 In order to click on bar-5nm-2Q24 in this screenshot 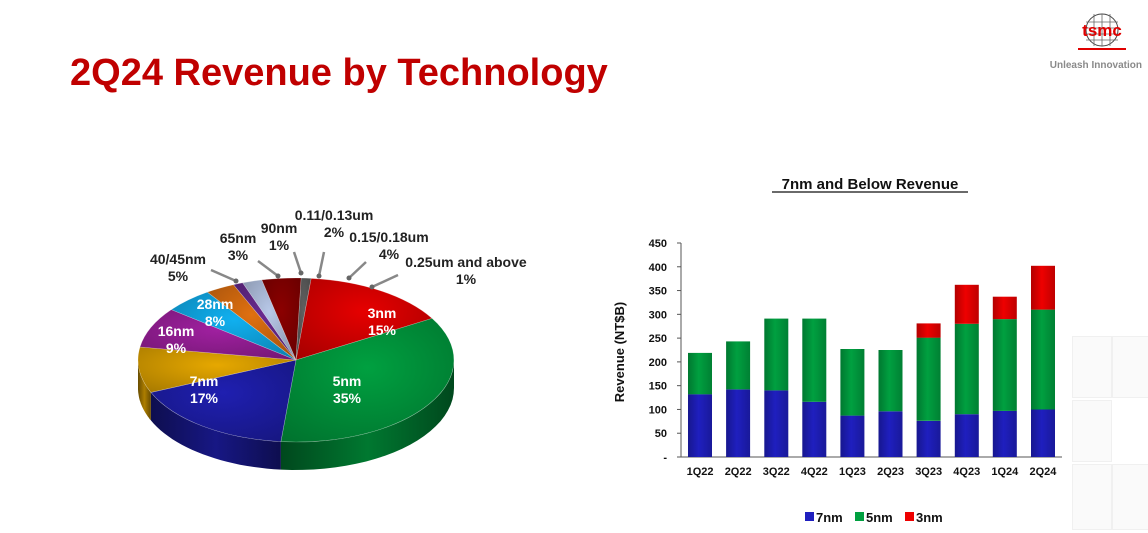, I will do `click(1043, 359)`.